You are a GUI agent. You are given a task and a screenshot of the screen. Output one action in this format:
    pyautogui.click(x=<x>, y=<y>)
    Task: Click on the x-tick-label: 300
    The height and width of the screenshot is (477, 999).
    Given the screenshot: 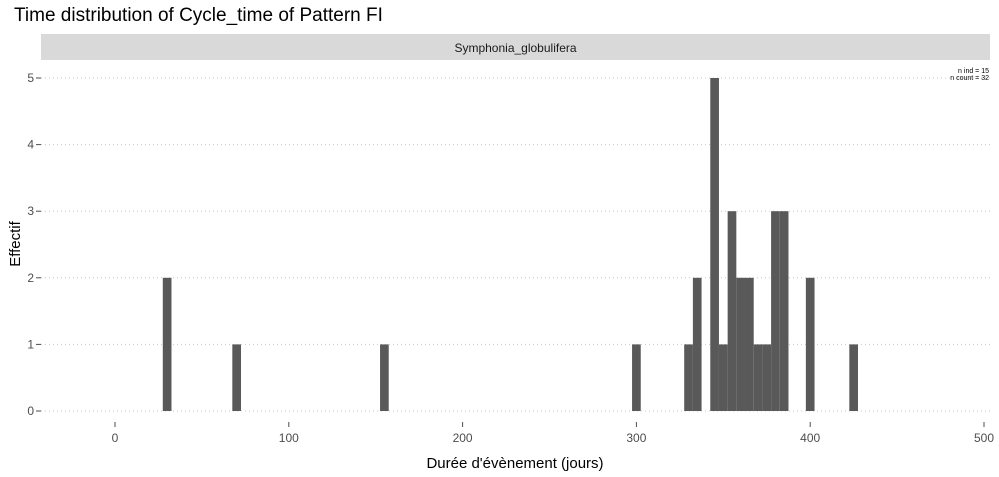 What is the action you would take?
    pyautogui.click(x=636, y=438)
    